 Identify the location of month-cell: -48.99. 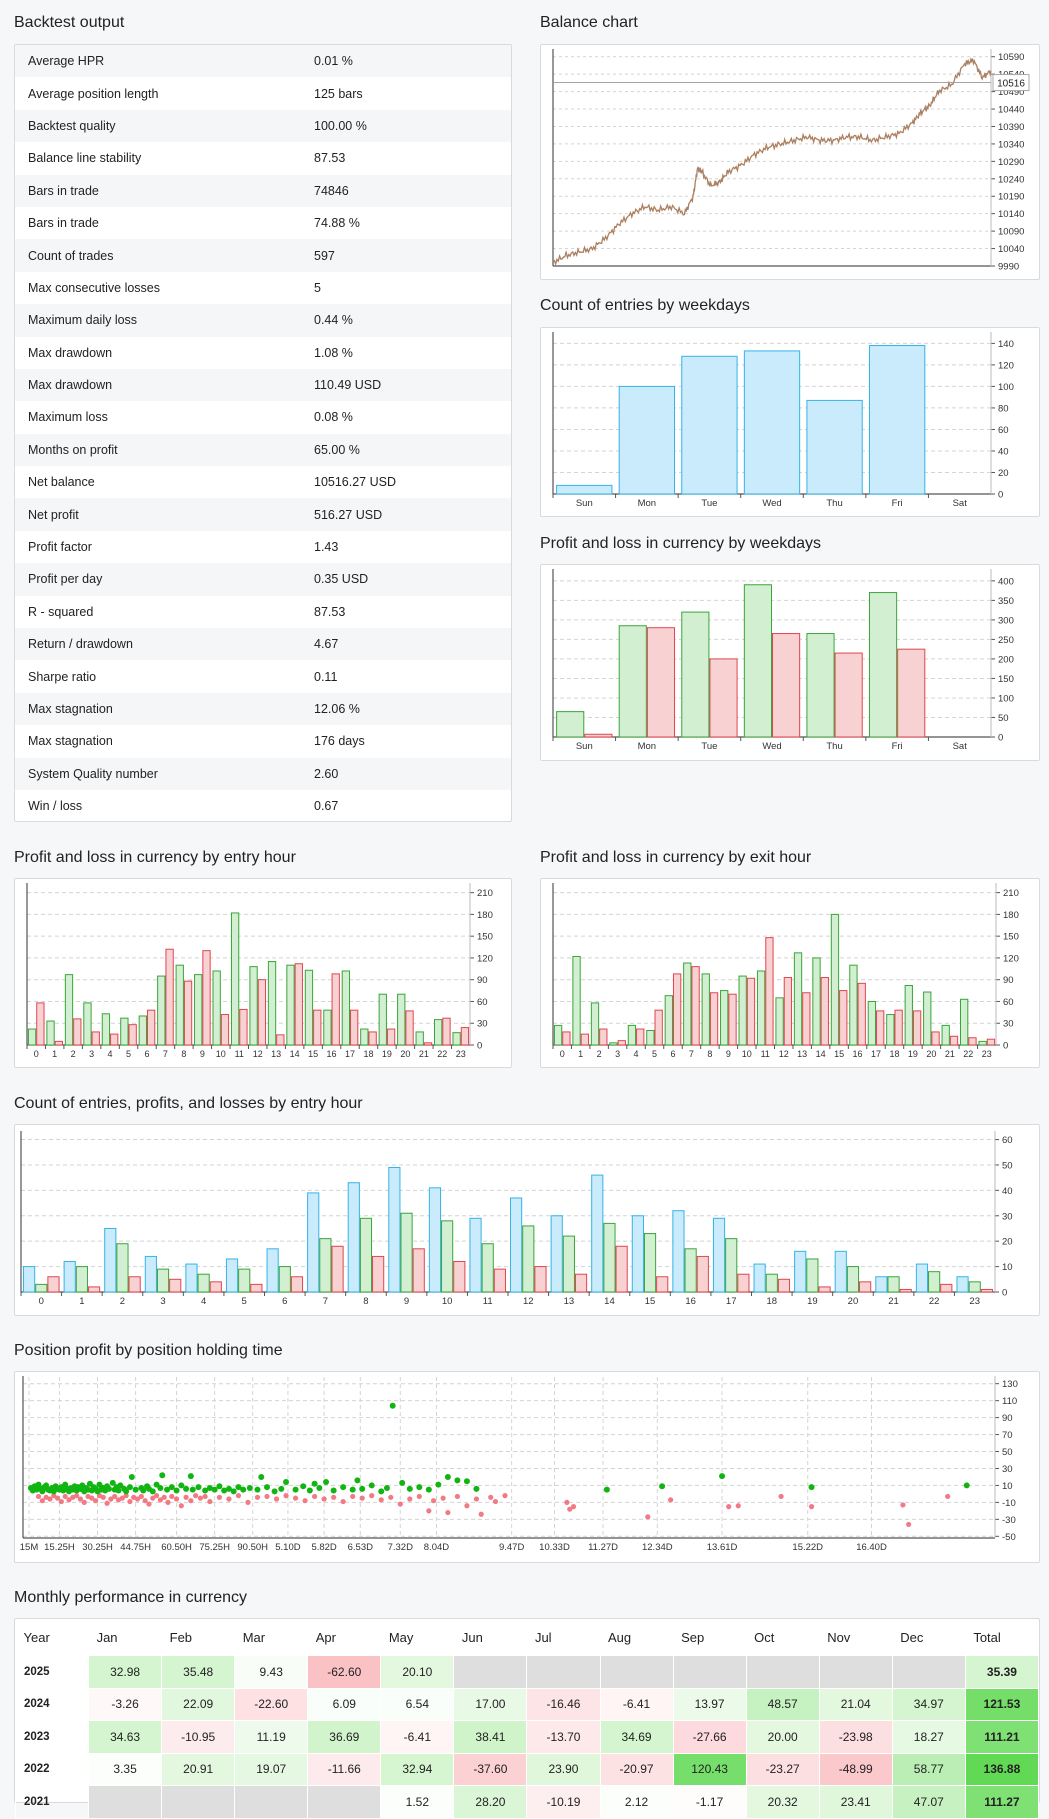
(855, 1769).